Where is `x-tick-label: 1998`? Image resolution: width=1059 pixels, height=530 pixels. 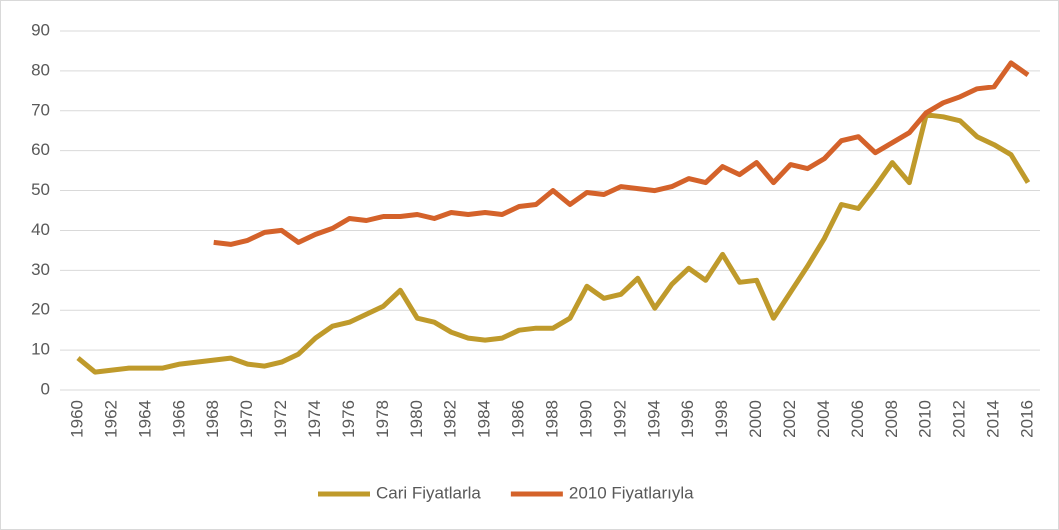
x-tick-label: 1998 is located at coordinates (721, 419).